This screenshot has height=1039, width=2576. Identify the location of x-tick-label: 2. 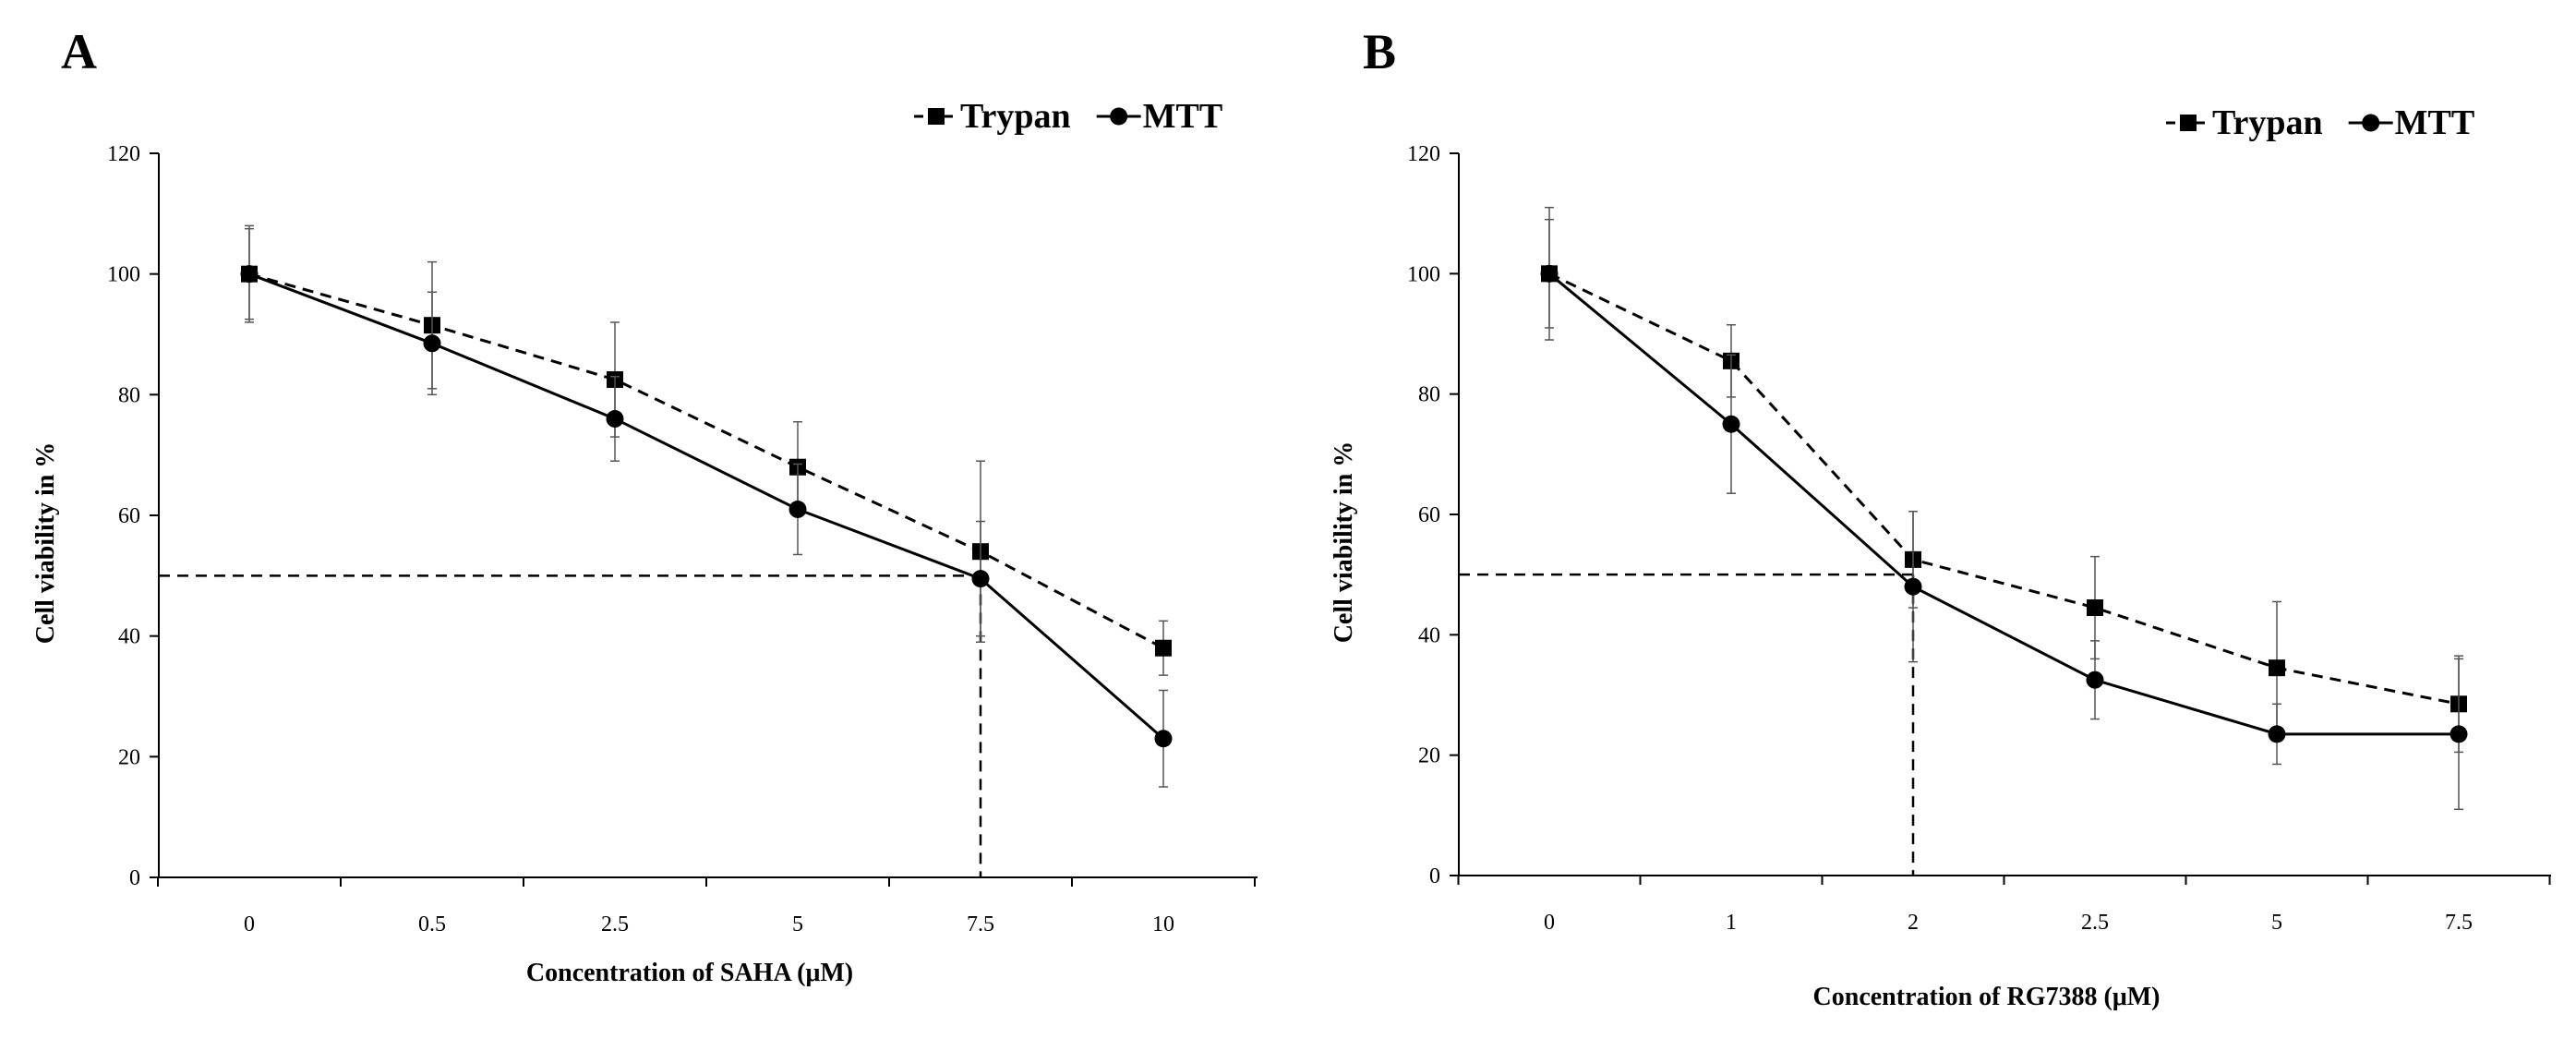
(1913, 923).